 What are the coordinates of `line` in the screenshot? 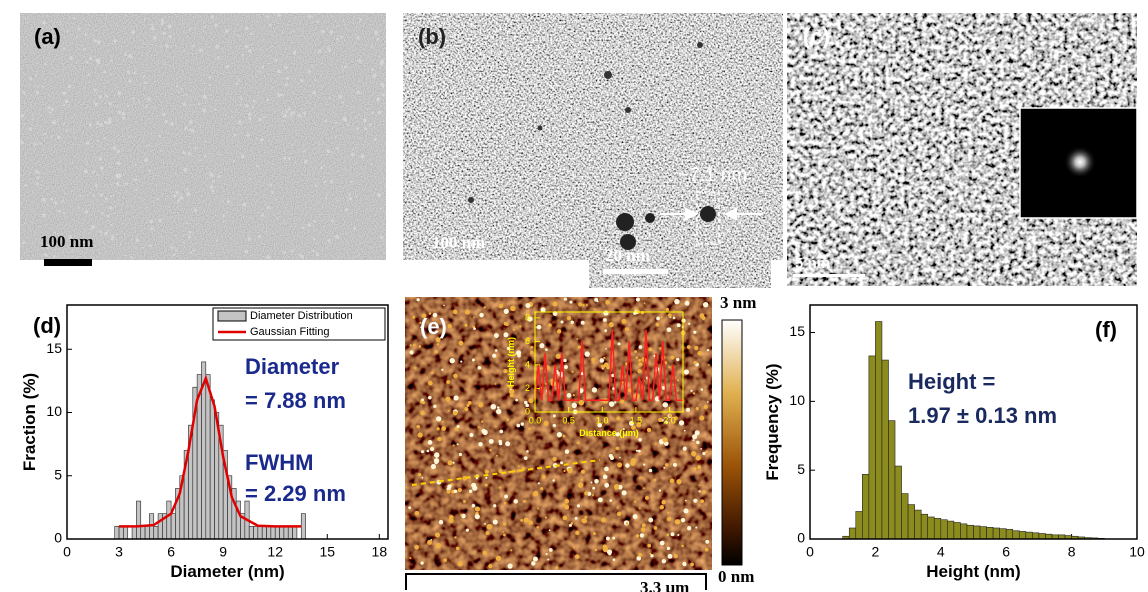 It's located at (608, 365).